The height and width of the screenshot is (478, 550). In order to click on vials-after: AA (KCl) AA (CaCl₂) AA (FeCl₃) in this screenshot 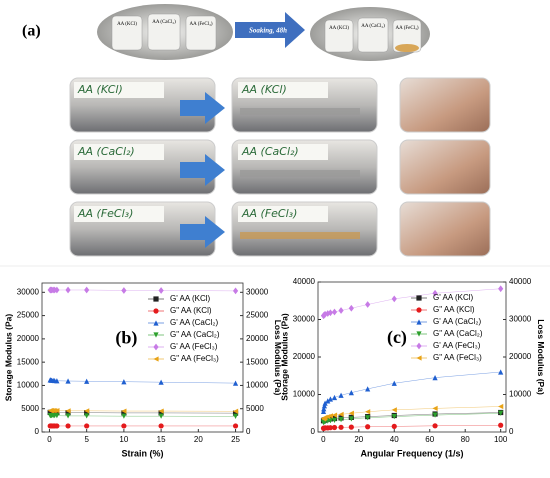, I will do `click(373, 35)`.